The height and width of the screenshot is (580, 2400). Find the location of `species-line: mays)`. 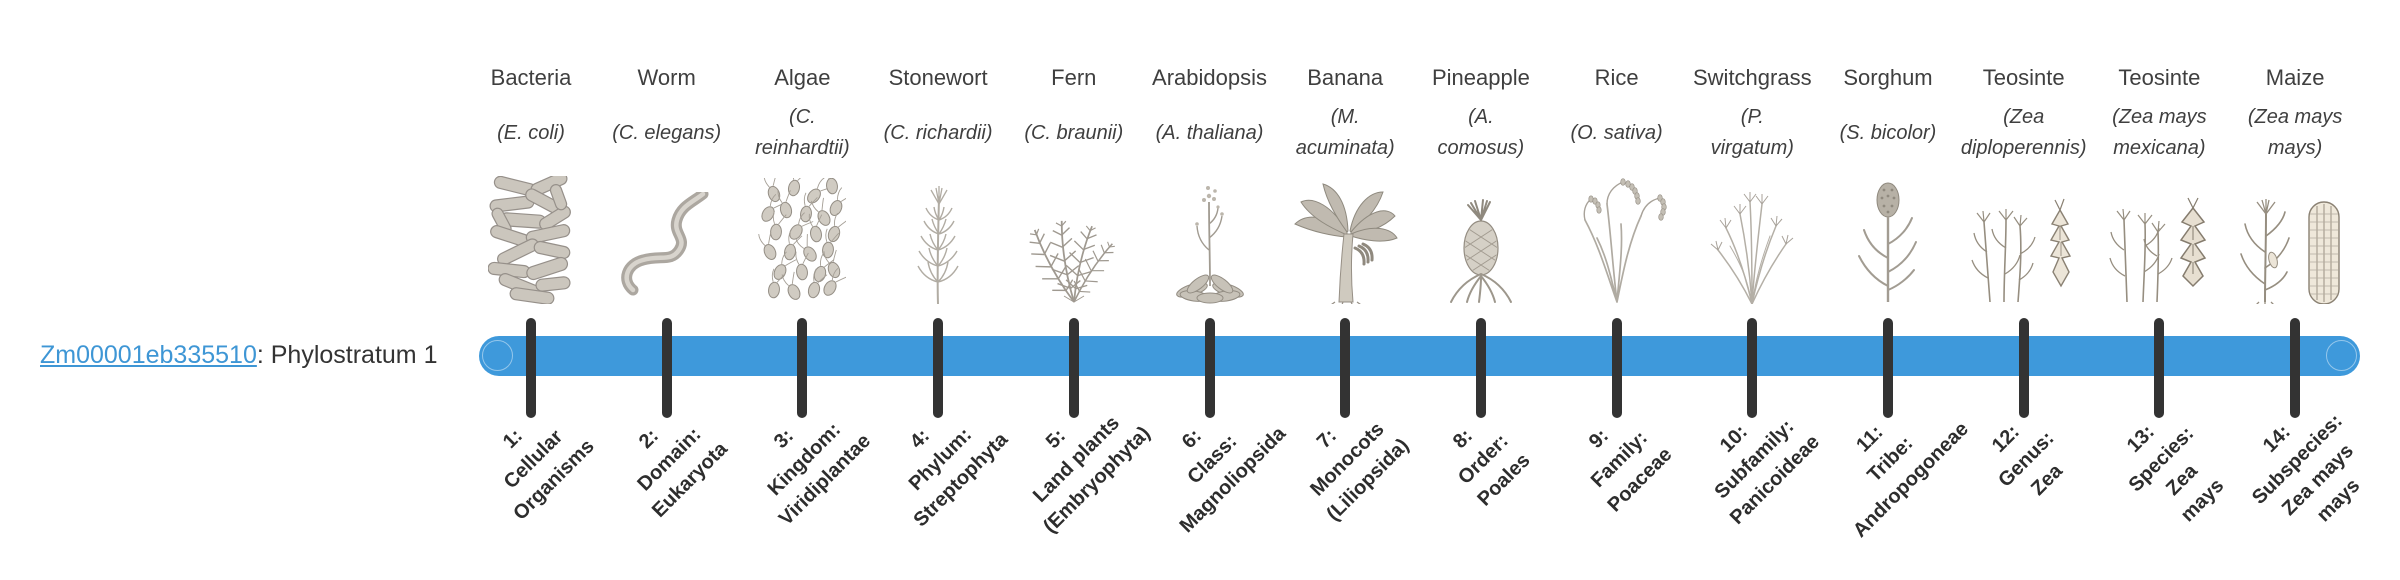

species-line: mays) is located at coordinates (2295, 148).